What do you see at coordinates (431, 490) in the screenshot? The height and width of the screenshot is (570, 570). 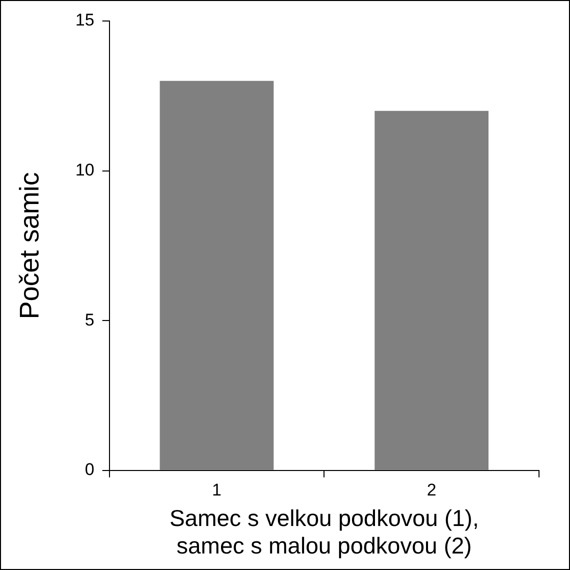 I see `x-tick-label: 2` at bounding box center [431, 490].